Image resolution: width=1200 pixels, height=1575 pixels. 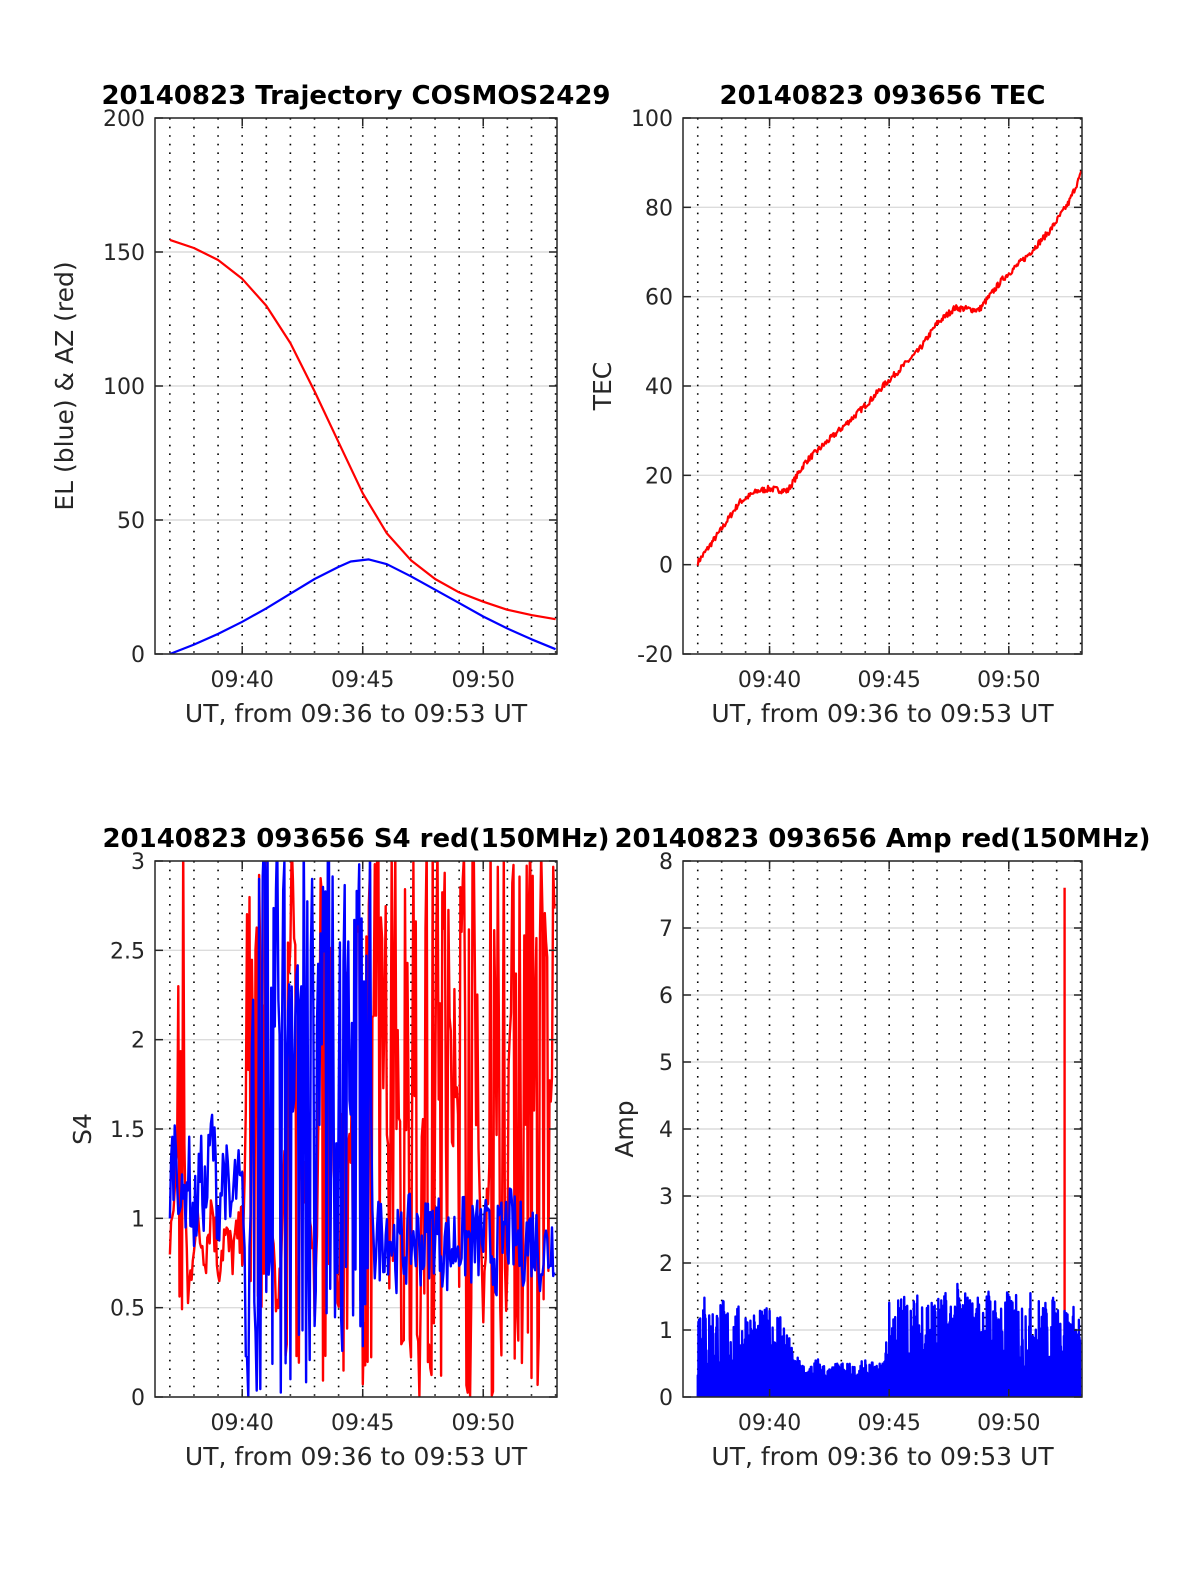 What do you see at coordinates (769, 680) in the screenshot?
I see `tec-xtick-label: 09:40` at bounding box center [769, 680].